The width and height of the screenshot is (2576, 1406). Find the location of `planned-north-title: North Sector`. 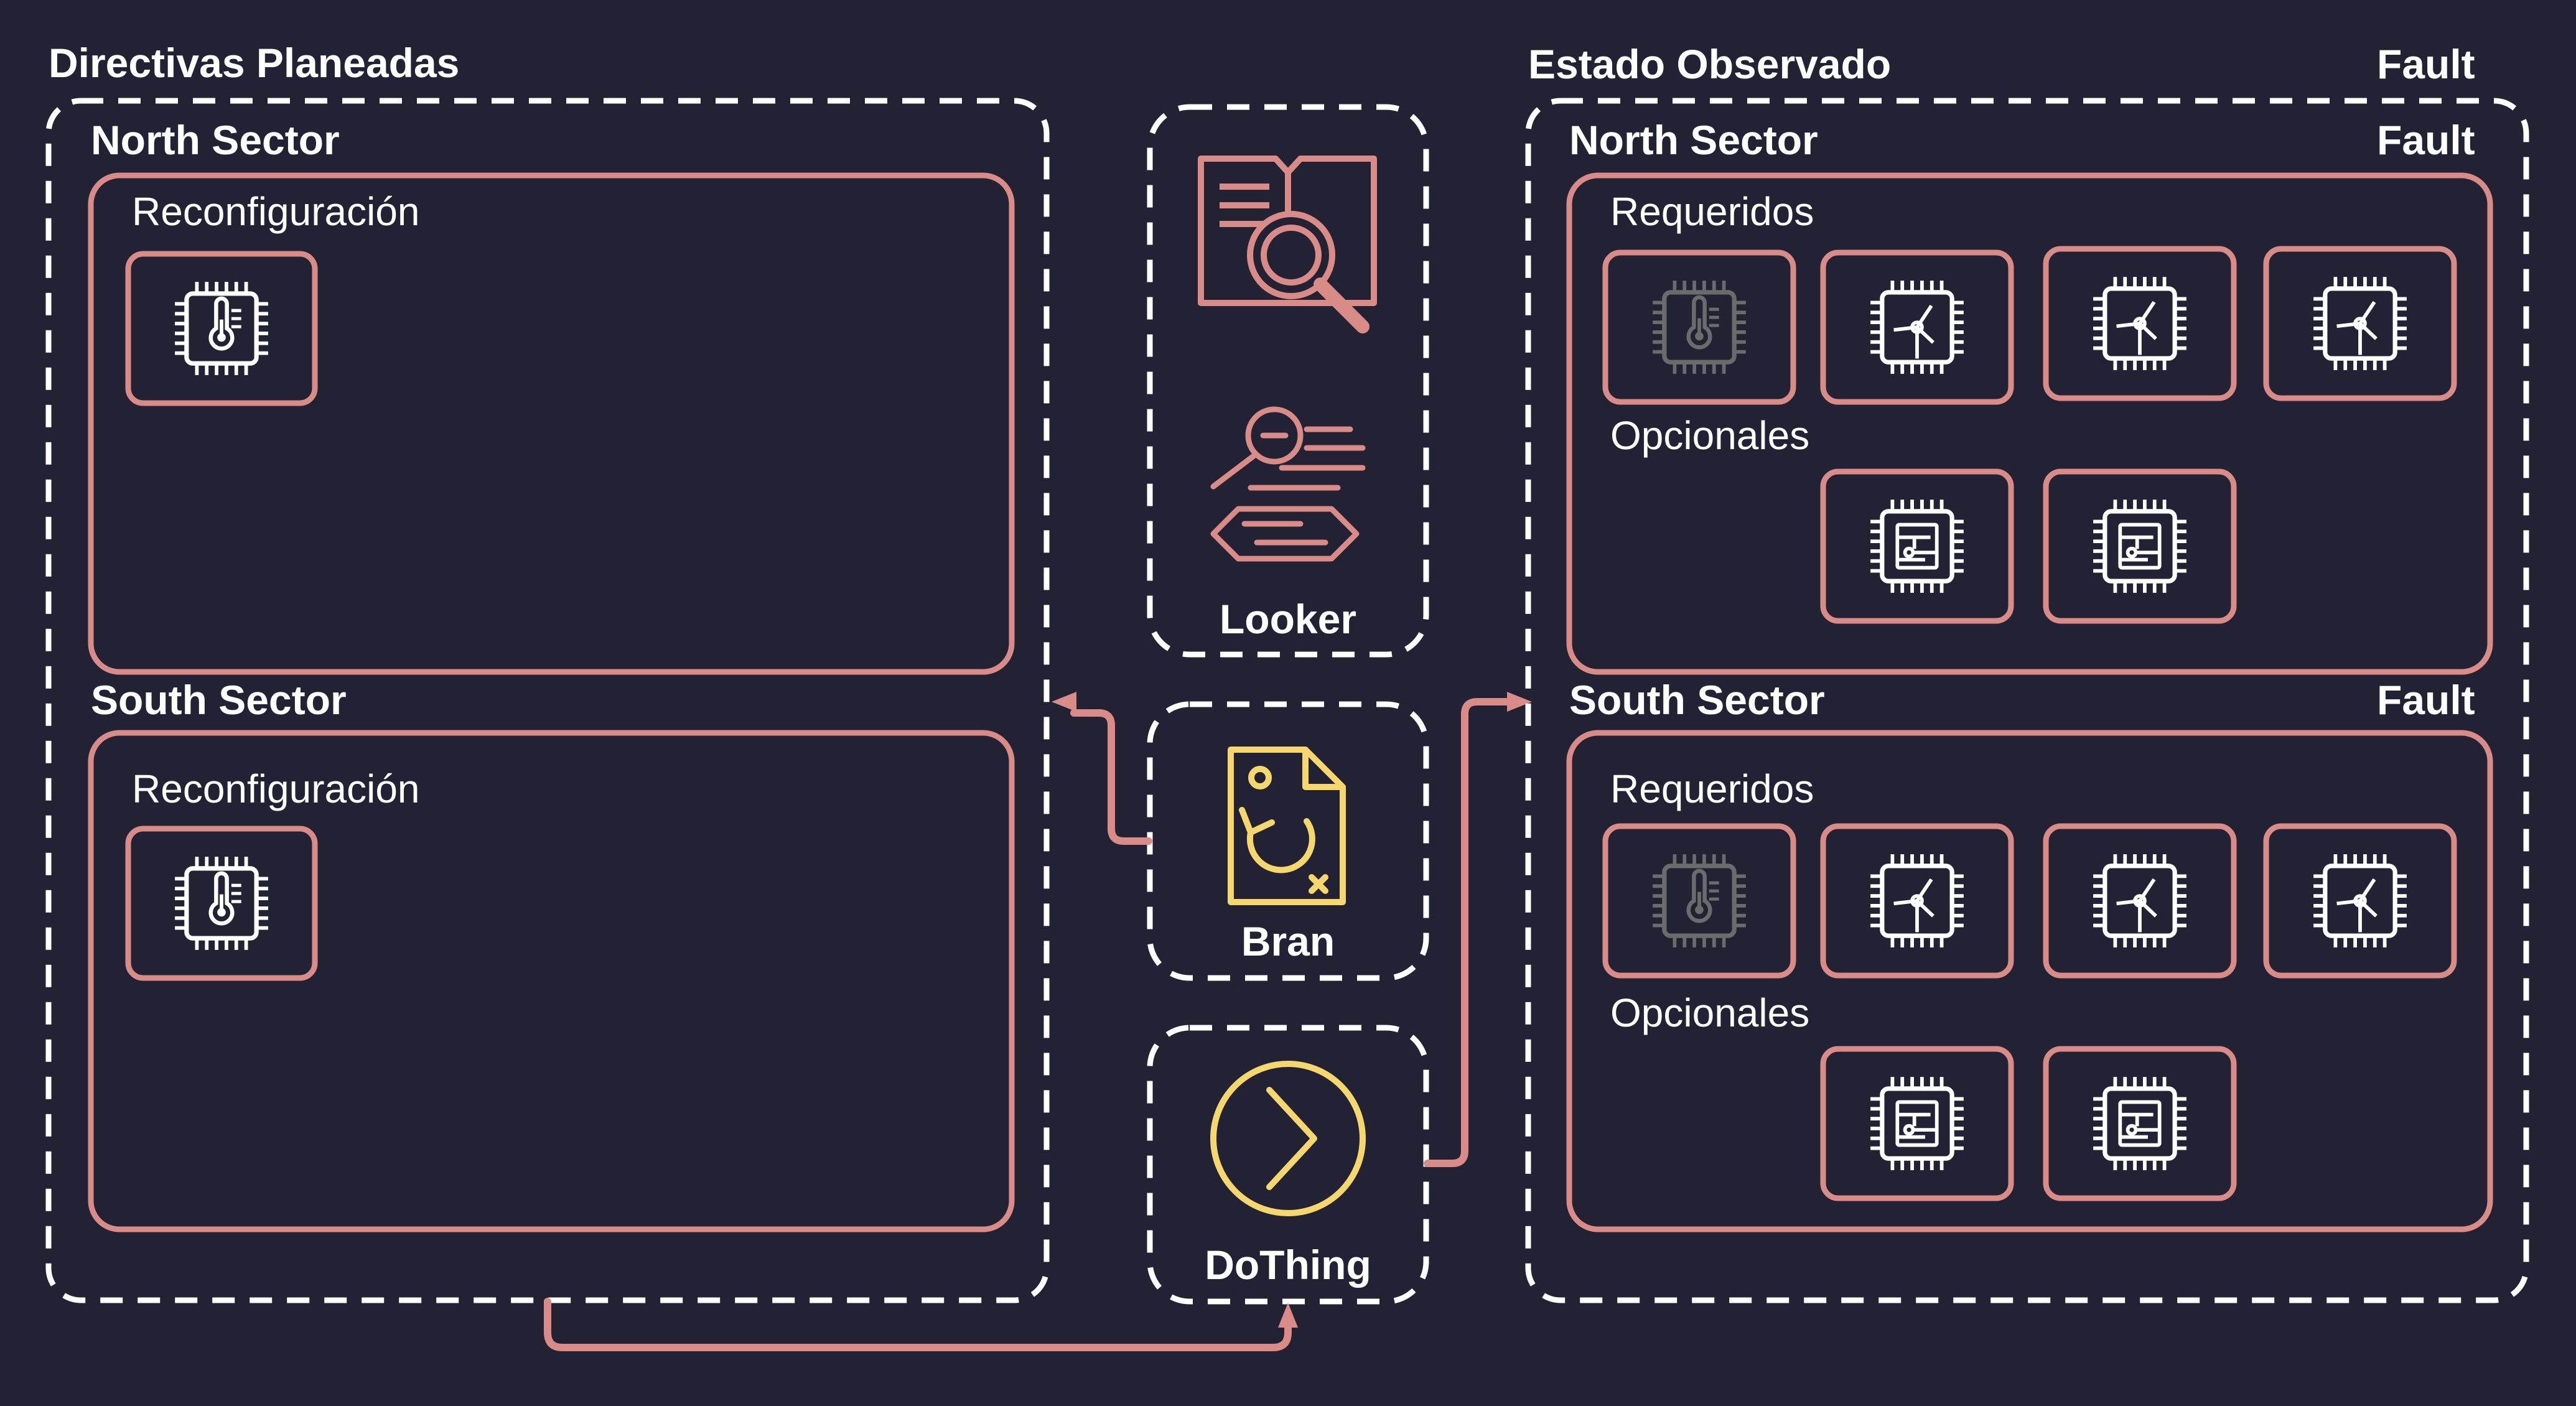

planned-north-title: North Sector is located at coordinates (215, 140).